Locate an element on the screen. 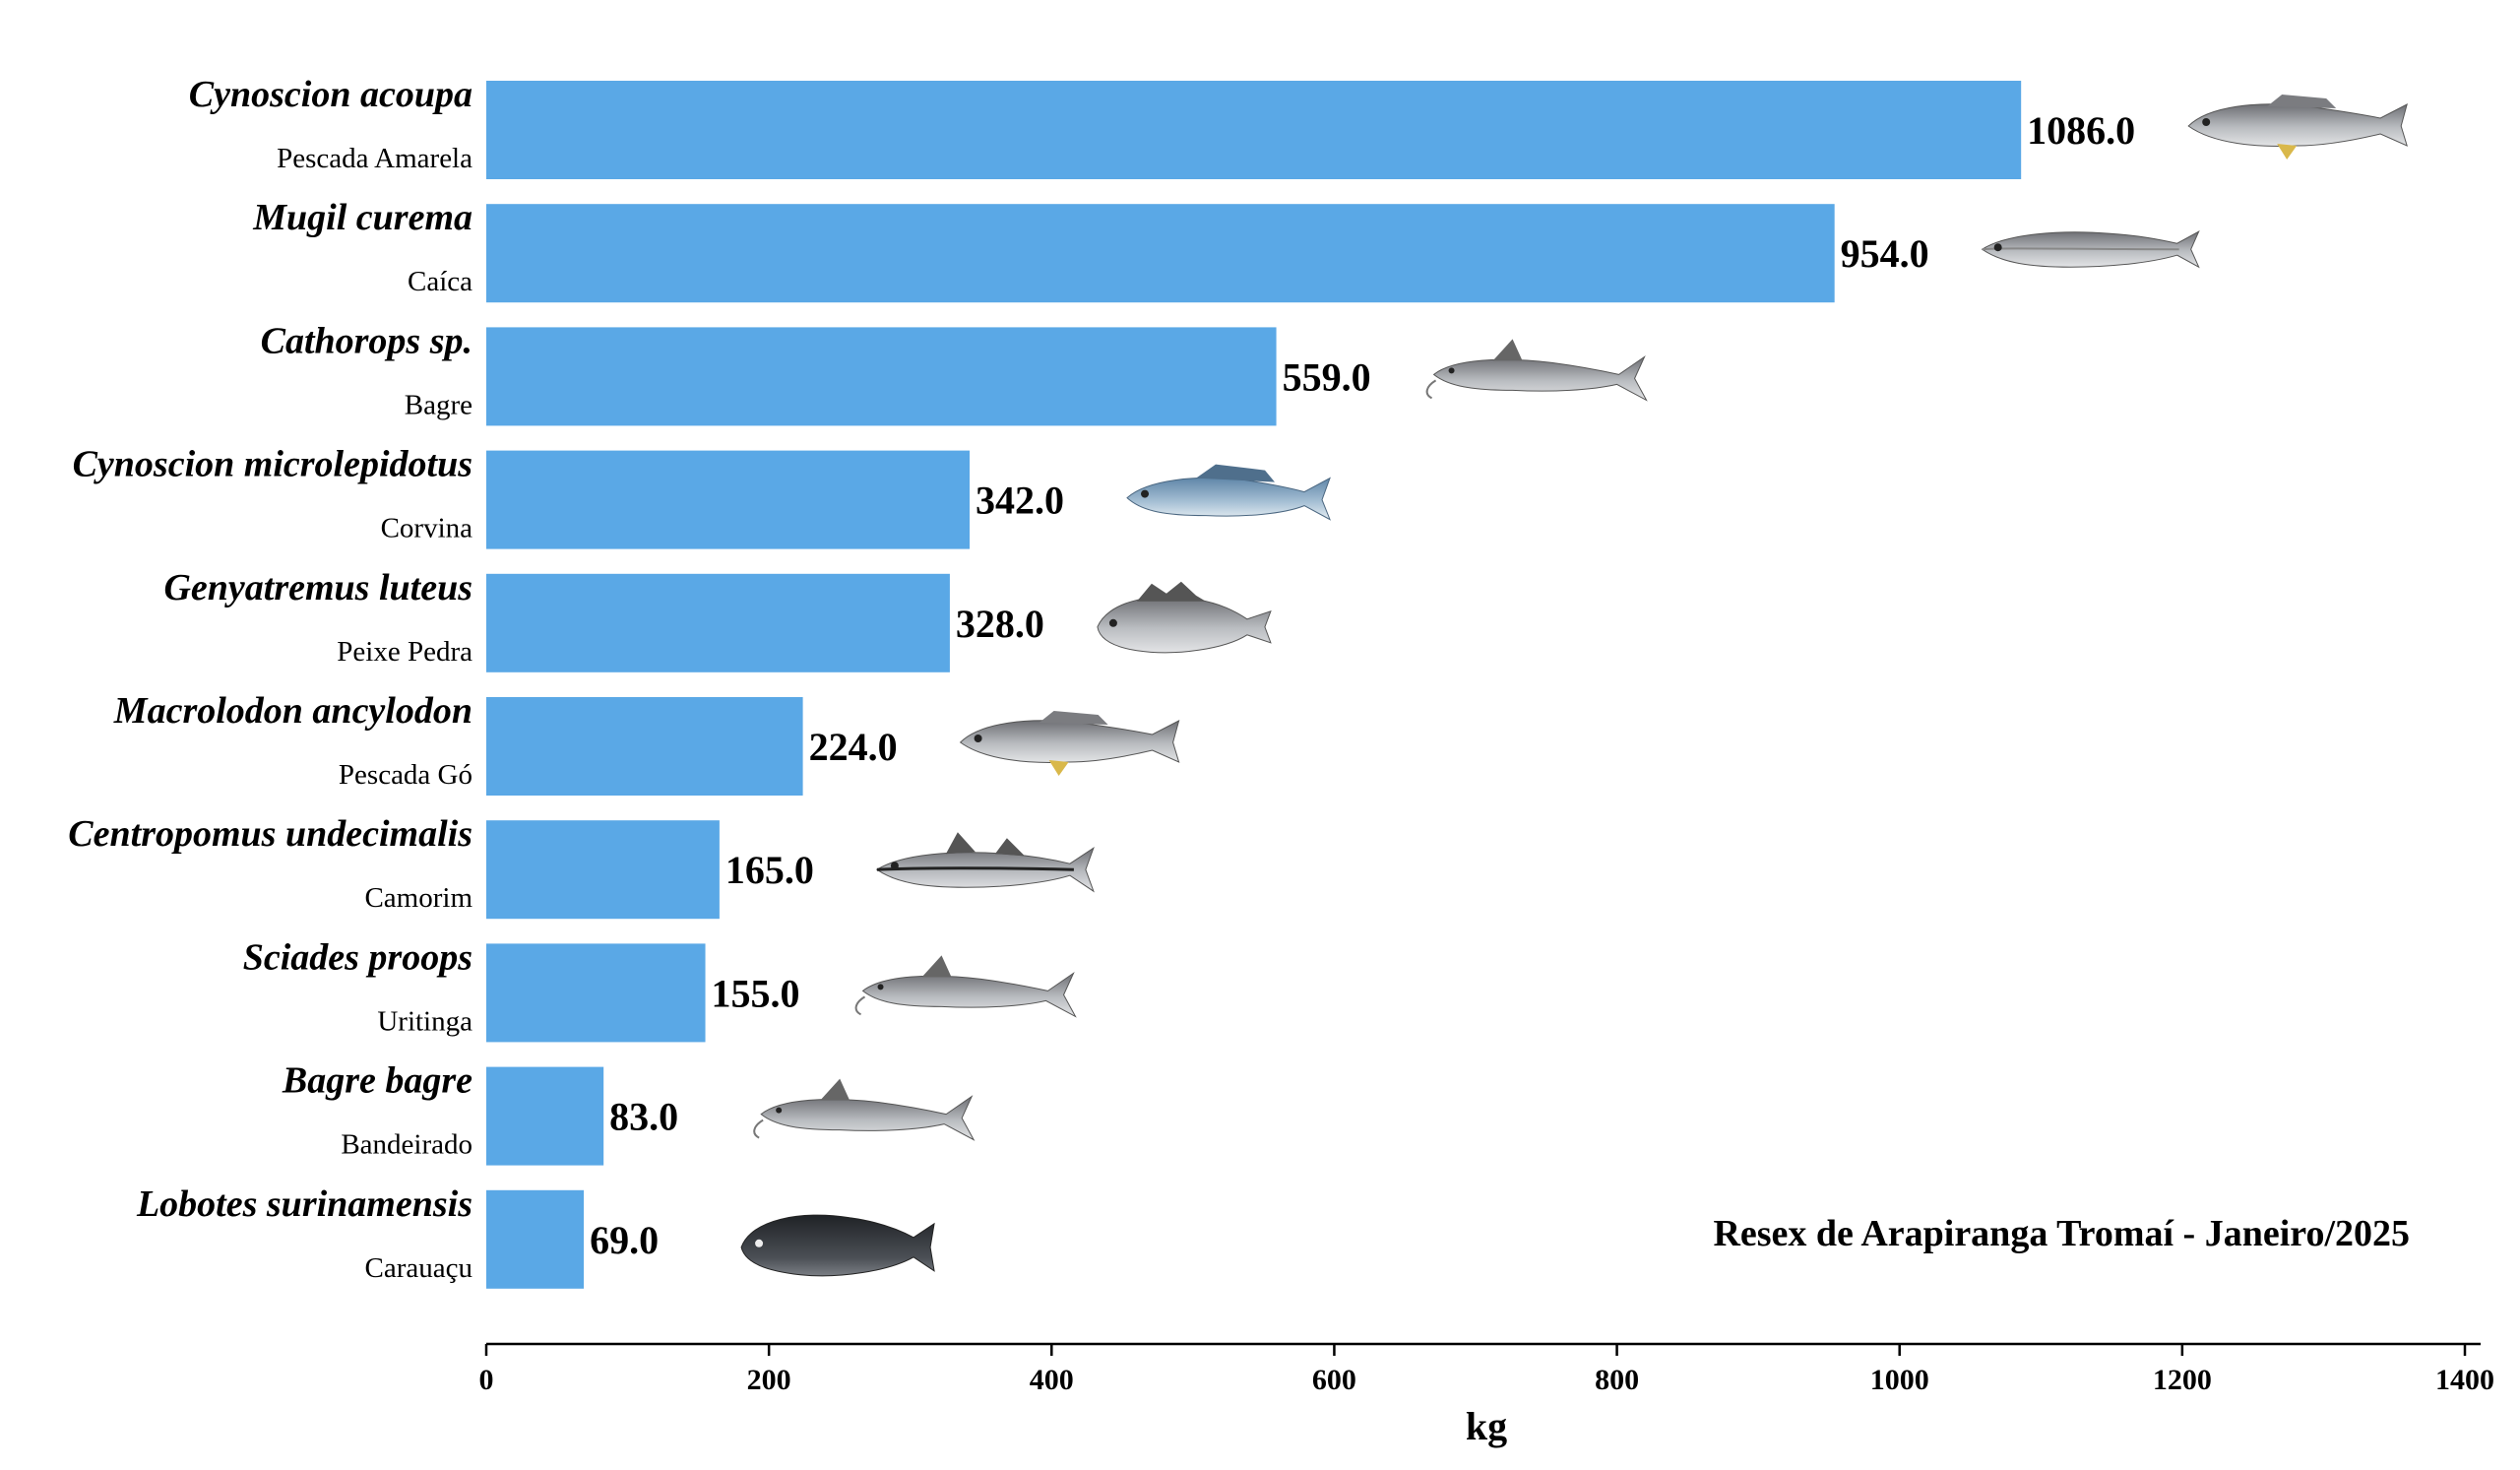 Image resolution: width=2520 pixels, height=1470 pixels. category-common-name: Uritinga is located at coordinates (424, 1021).